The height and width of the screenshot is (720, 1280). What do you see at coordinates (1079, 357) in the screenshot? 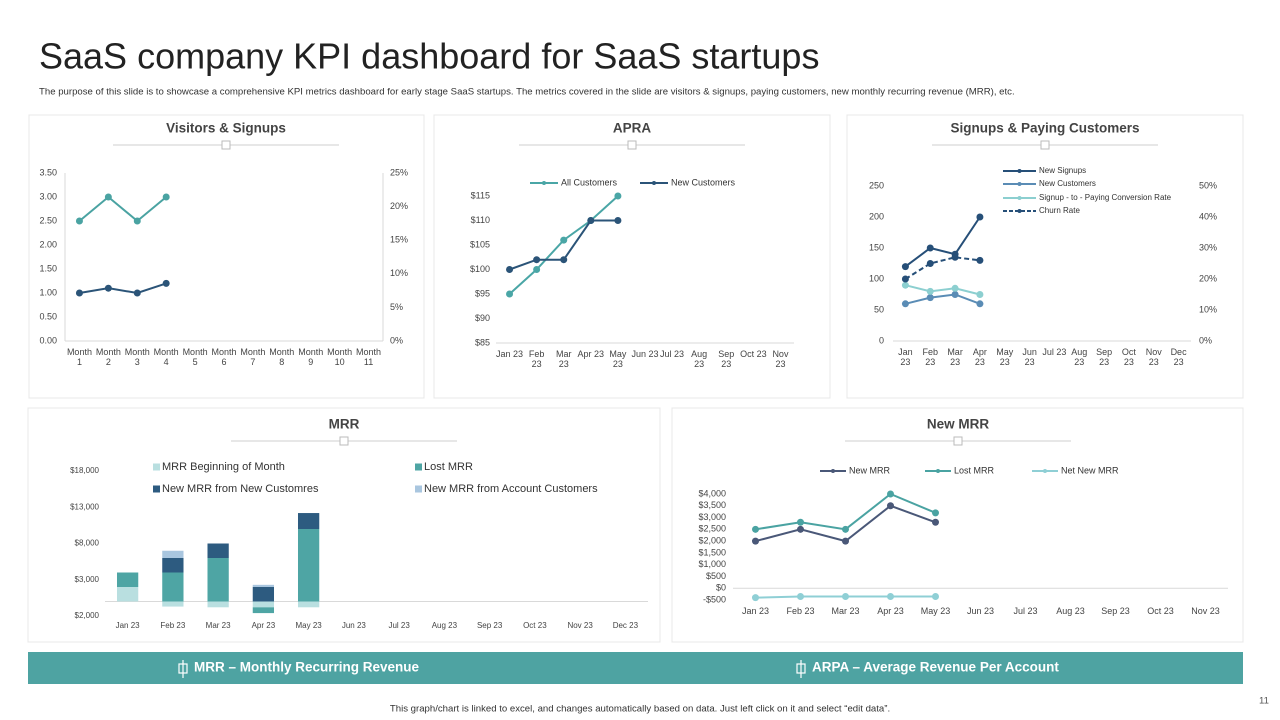
I see `x-tick-label-box: Aug 23` at bounding box center [1079, 357].